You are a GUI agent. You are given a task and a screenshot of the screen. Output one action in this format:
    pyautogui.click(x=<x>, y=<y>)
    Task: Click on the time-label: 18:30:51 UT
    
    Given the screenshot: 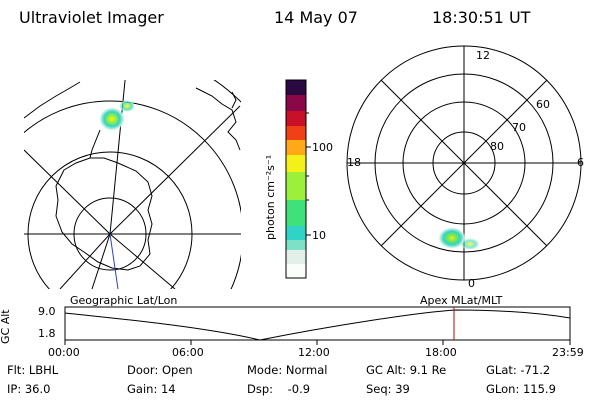 What is the action you would take?
    pyautogui.click(x=481, y=17)
    